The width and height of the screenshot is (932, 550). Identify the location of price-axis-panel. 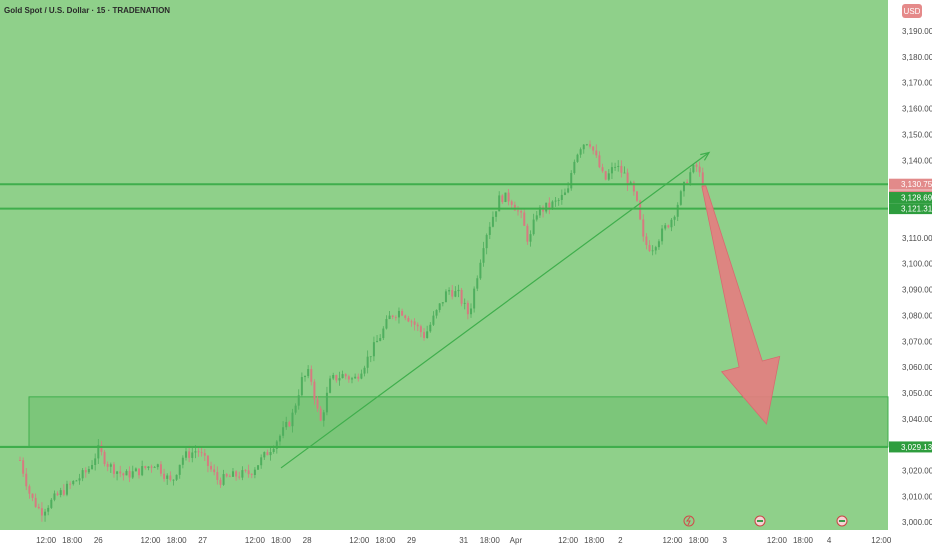
(910, 275).